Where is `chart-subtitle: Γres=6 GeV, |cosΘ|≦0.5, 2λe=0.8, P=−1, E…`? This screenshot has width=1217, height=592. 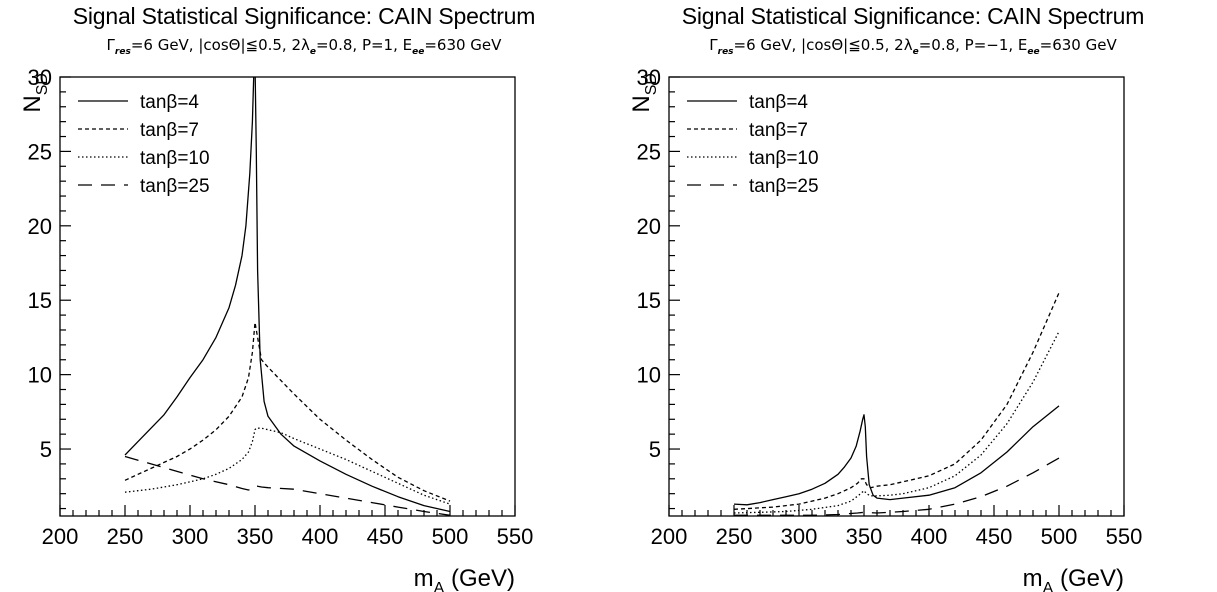
chart-subtitle: Γres=6 GeV, |cosΘ|≦0.5, 2λe=0.8, P=−1, E… is located at coordinates (913, 46).